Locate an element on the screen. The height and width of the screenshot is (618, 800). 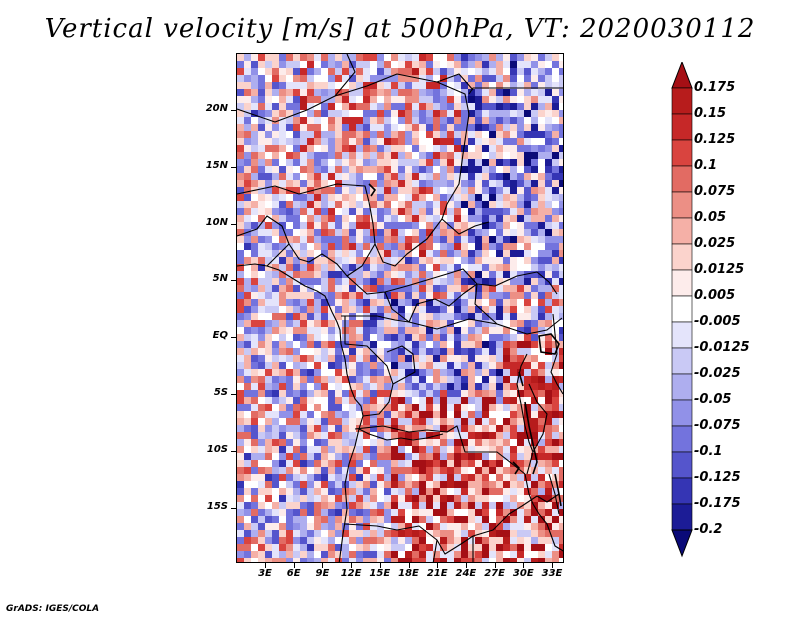
lat-tick-label: 5S is located at coordinates (220, 392).